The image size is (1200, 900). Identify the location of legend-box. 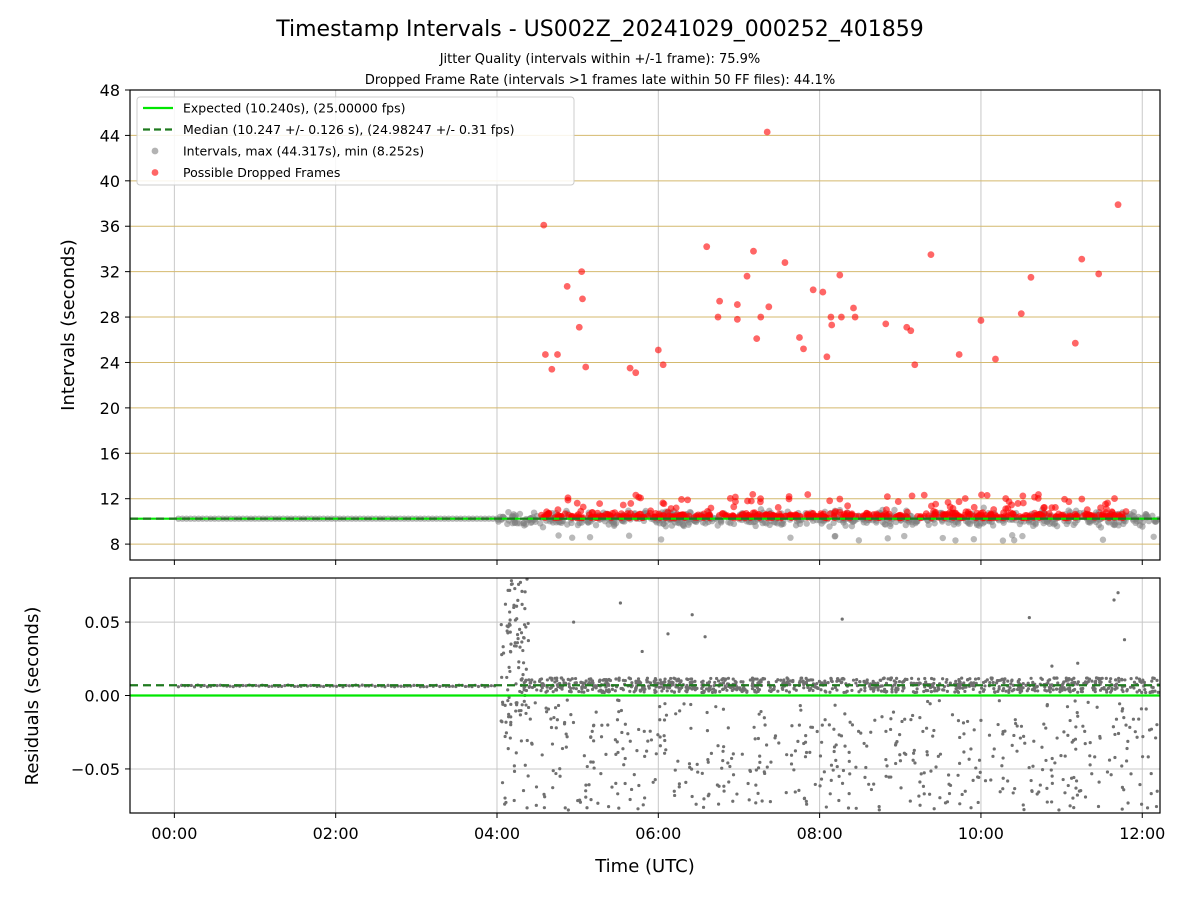
(355, 141).